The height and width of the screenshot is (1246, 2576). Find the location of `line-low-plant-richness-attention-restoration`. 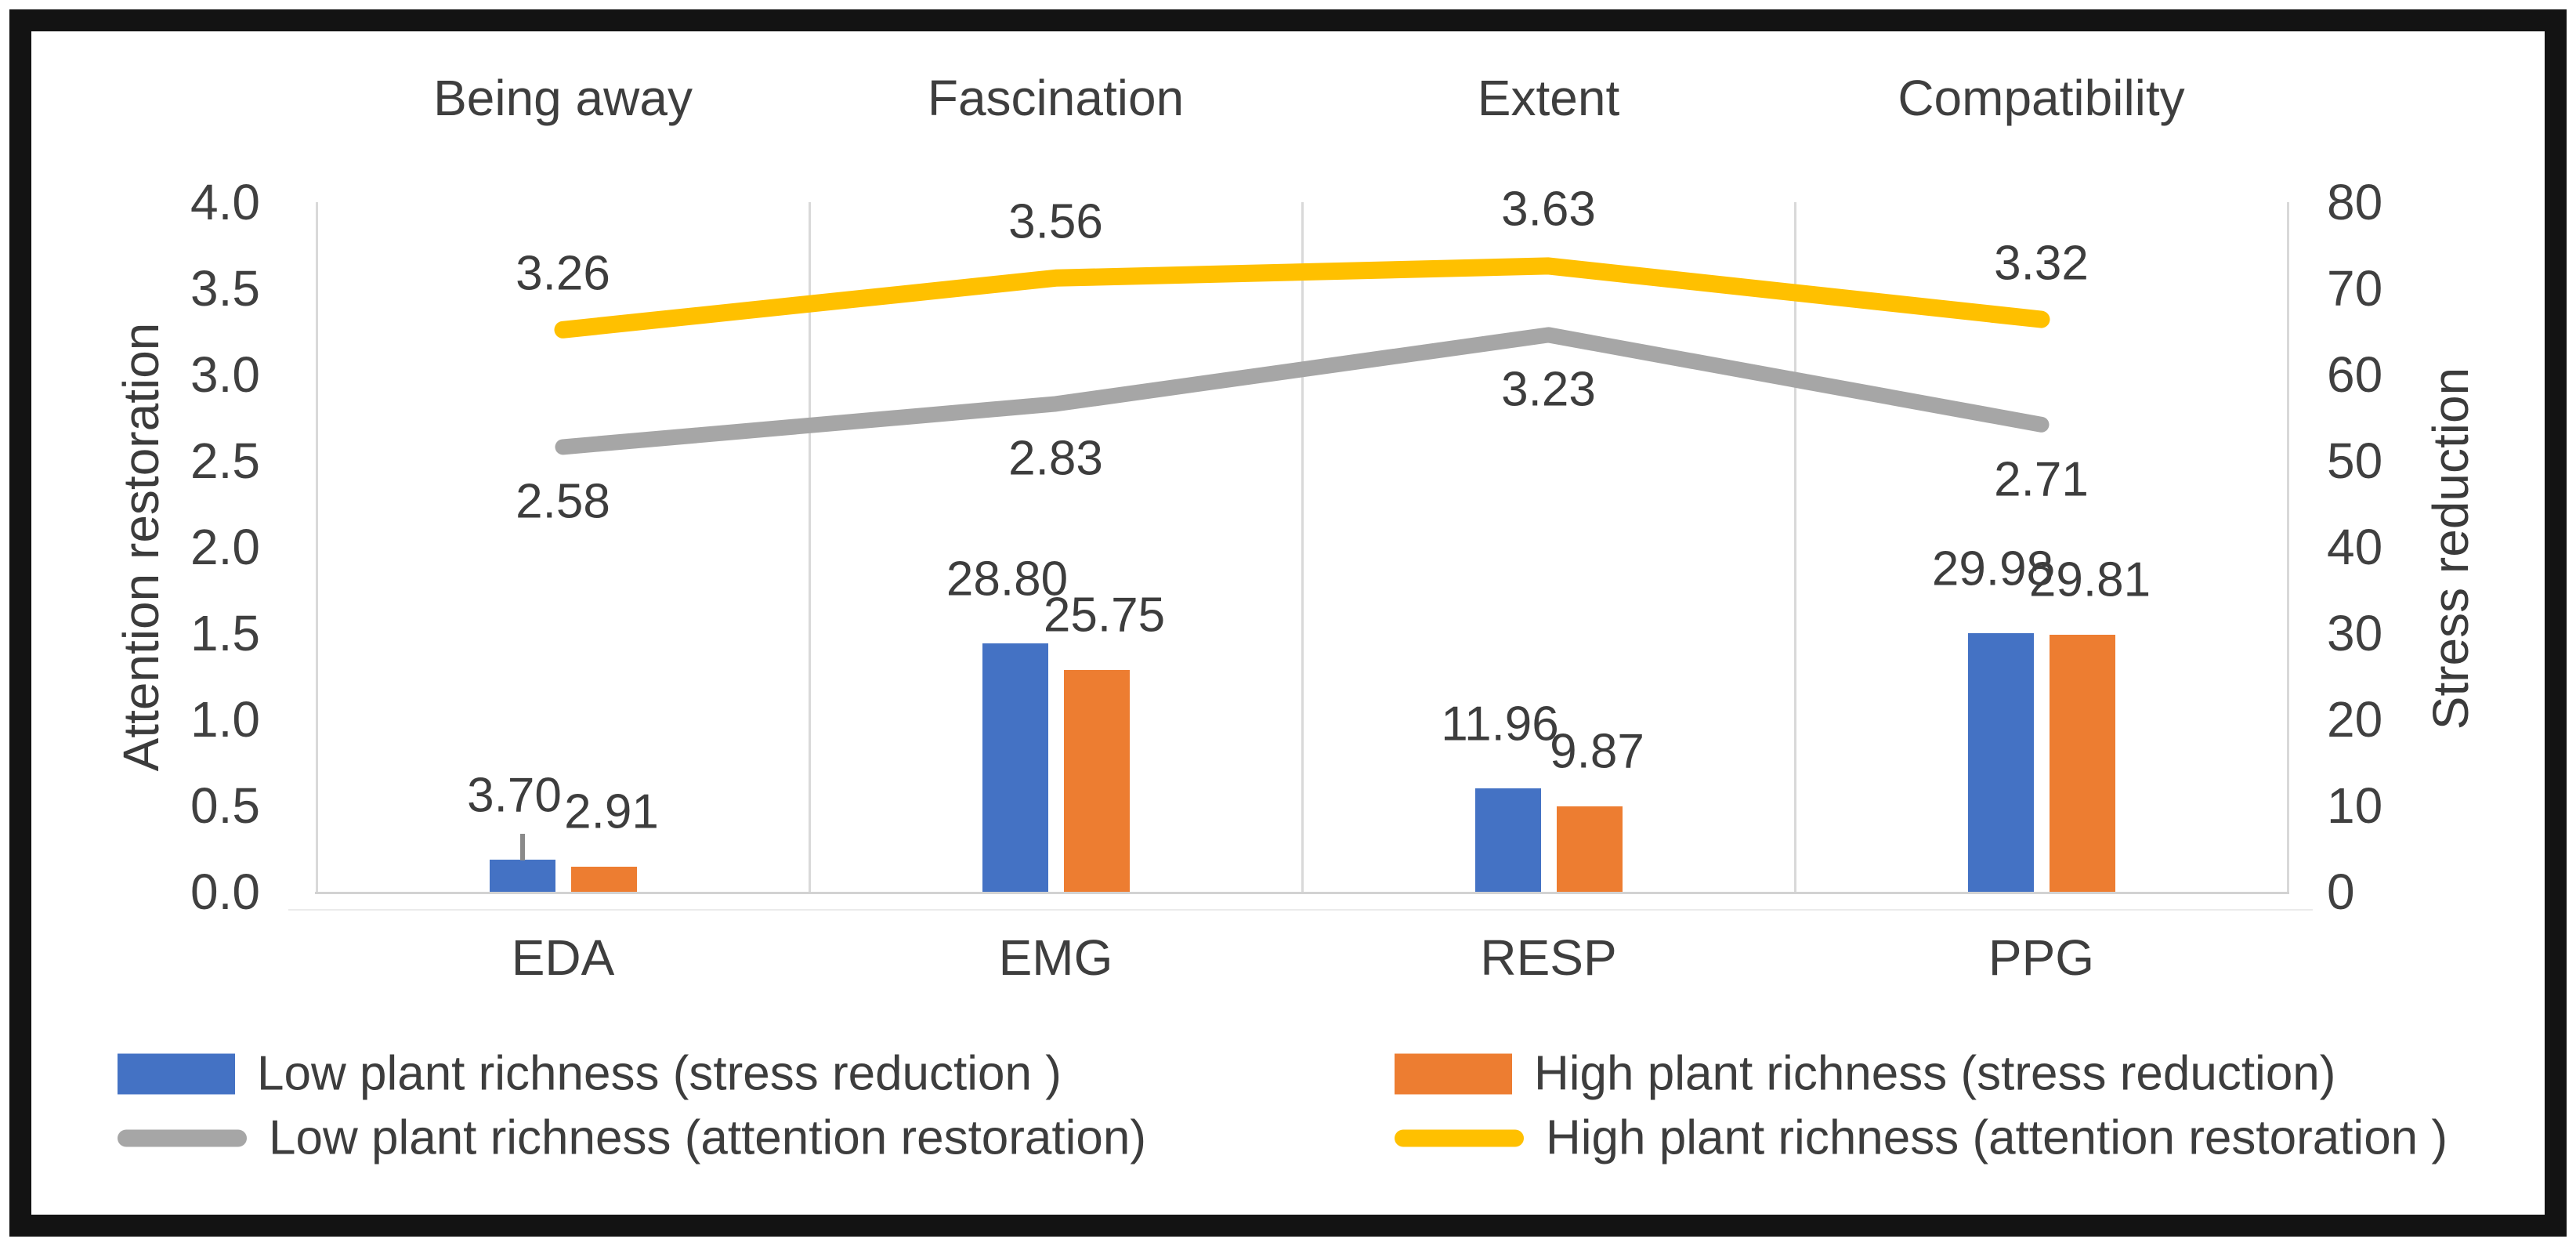

line-low-plant-richness-attention-restoration is located at coordinates (1302, 391).